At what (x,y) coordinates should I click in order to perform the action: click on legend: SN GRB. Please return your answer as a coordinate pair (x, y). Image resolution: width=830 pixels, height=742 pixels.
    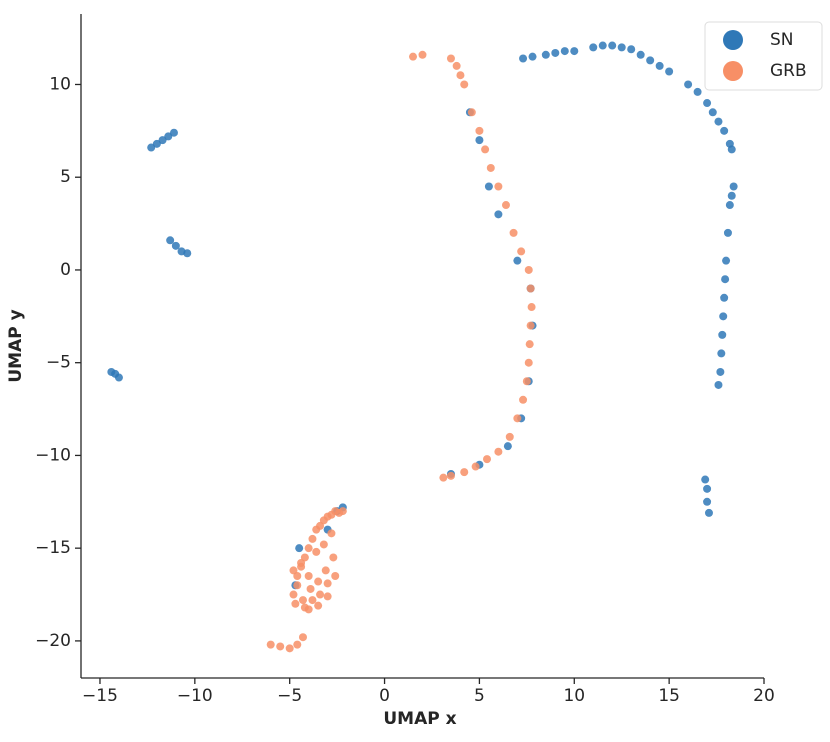
    Looking at the image, I should click on (763, 56).